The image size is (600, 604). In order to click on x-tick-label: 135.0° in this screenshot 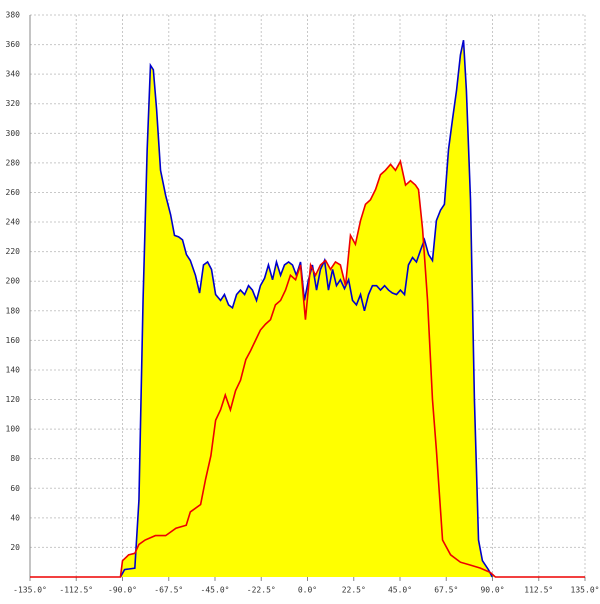, I will do `click(585, 590)`.